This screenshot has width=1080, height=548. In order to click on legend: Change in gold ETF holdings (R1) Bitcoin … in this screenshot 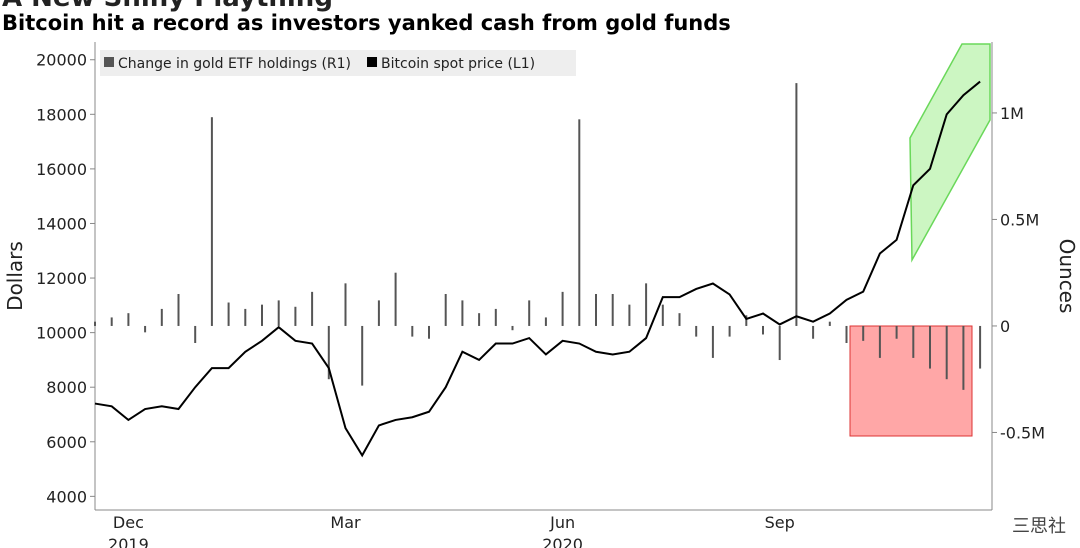, I will do `click(338, 63)`.